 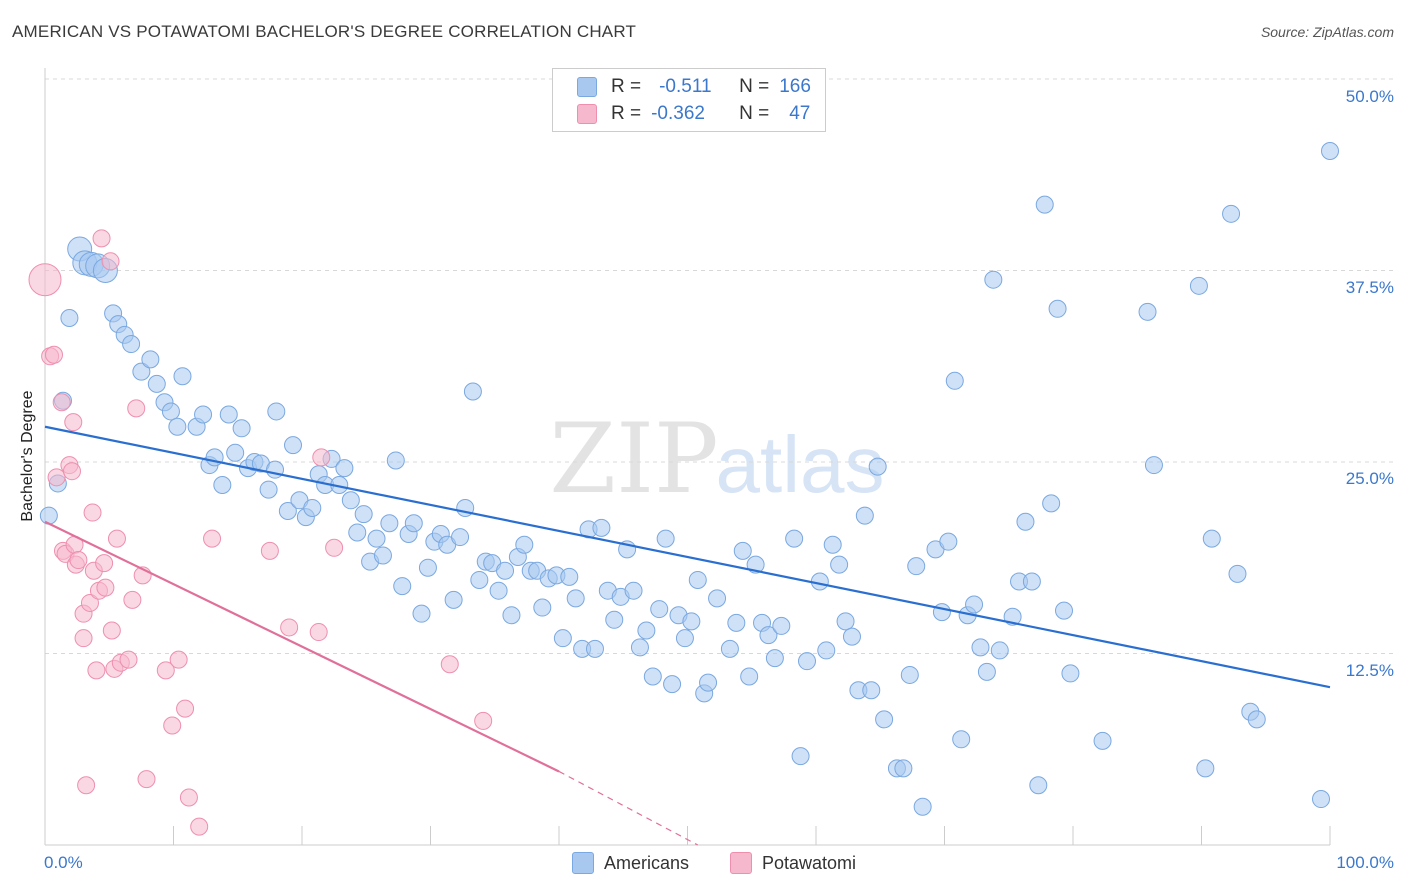 I want to click on potawatomi-swatch, so click(x=587, y=114).